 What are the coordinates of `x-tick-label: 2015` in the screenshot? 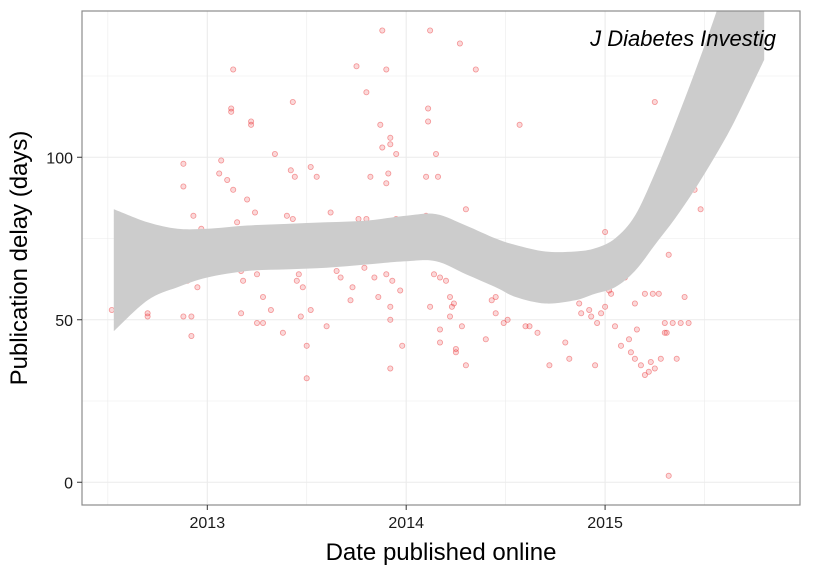 It's located at (605, 523).